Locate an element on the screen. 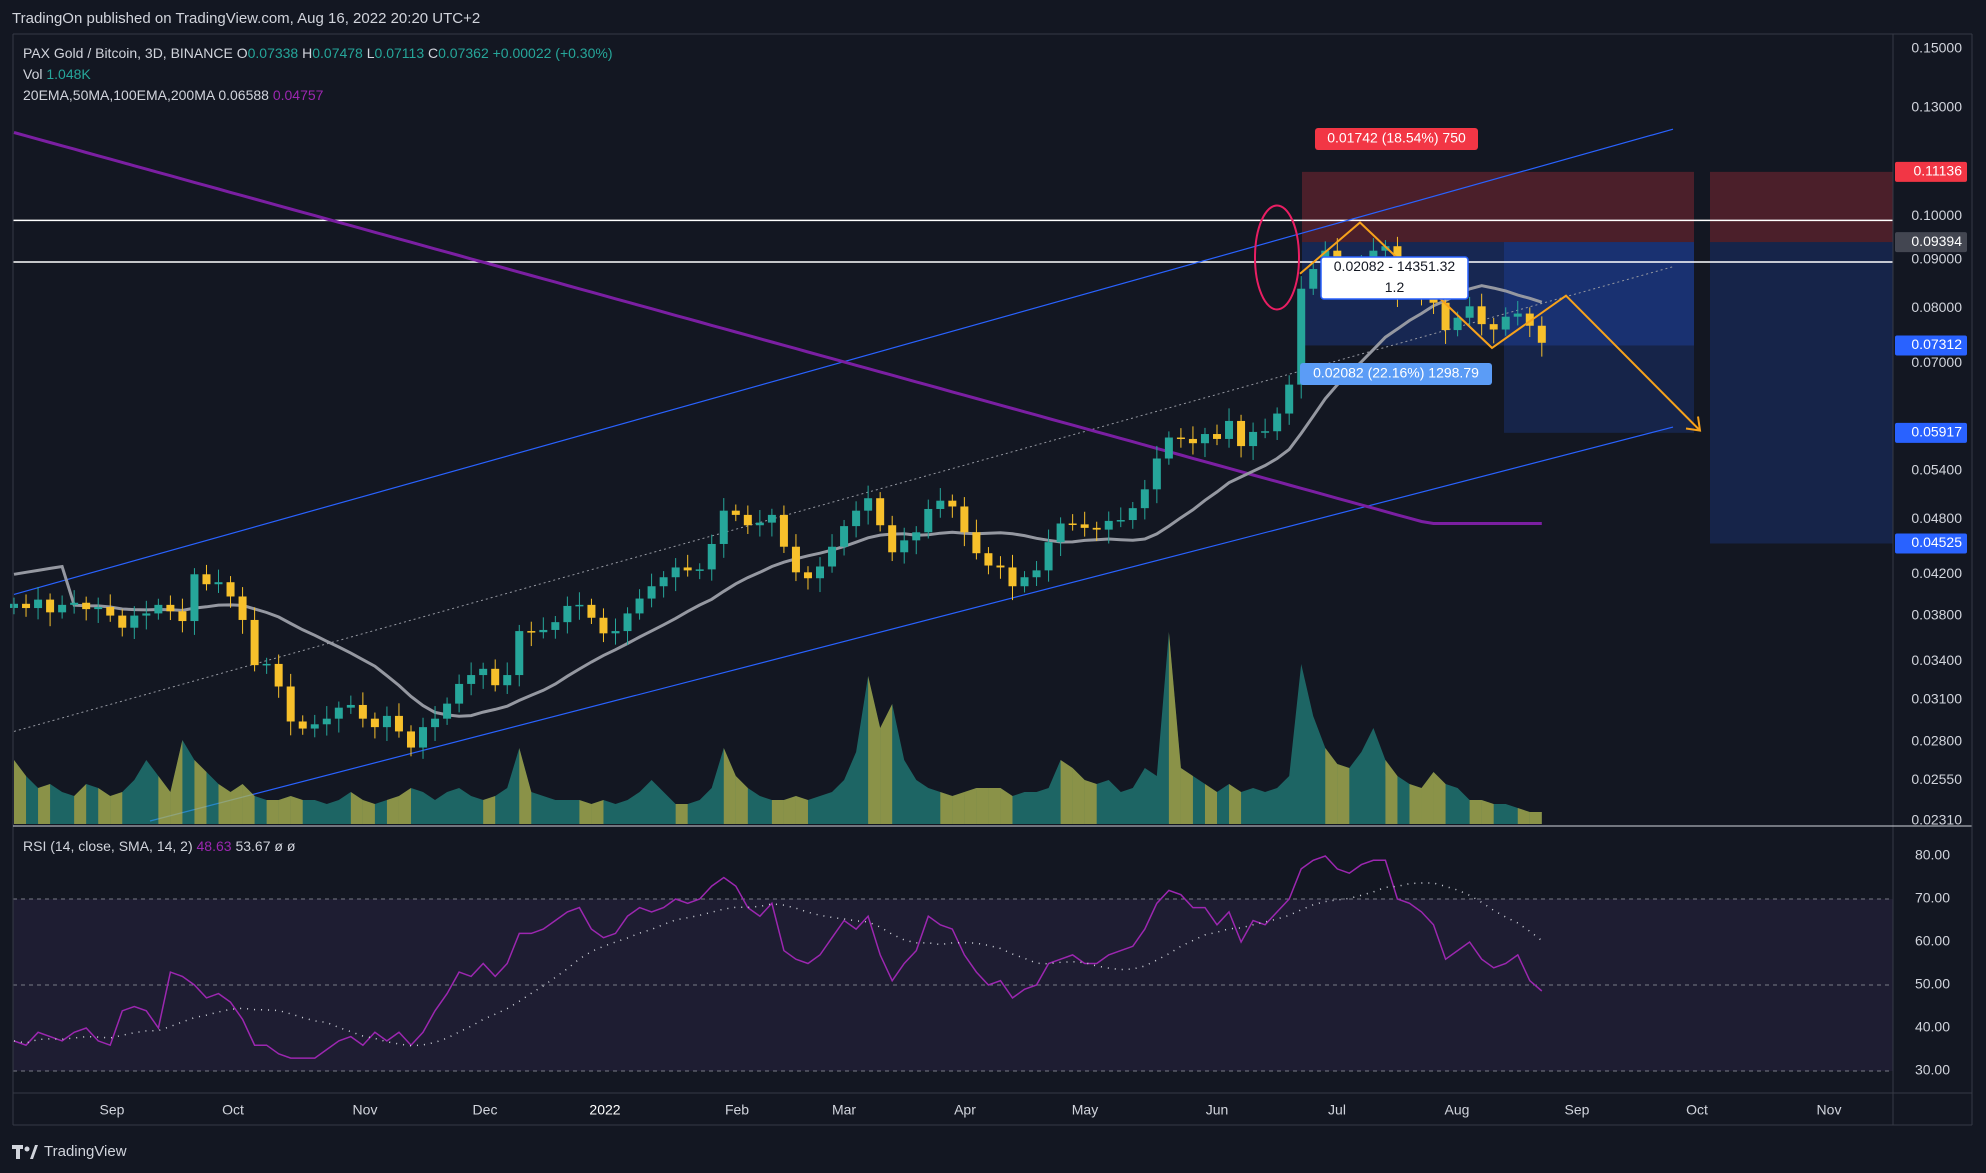 This screenshot has height=1173, width=1986. time-axis-label: Mar is located at coordinates (844, 1110).